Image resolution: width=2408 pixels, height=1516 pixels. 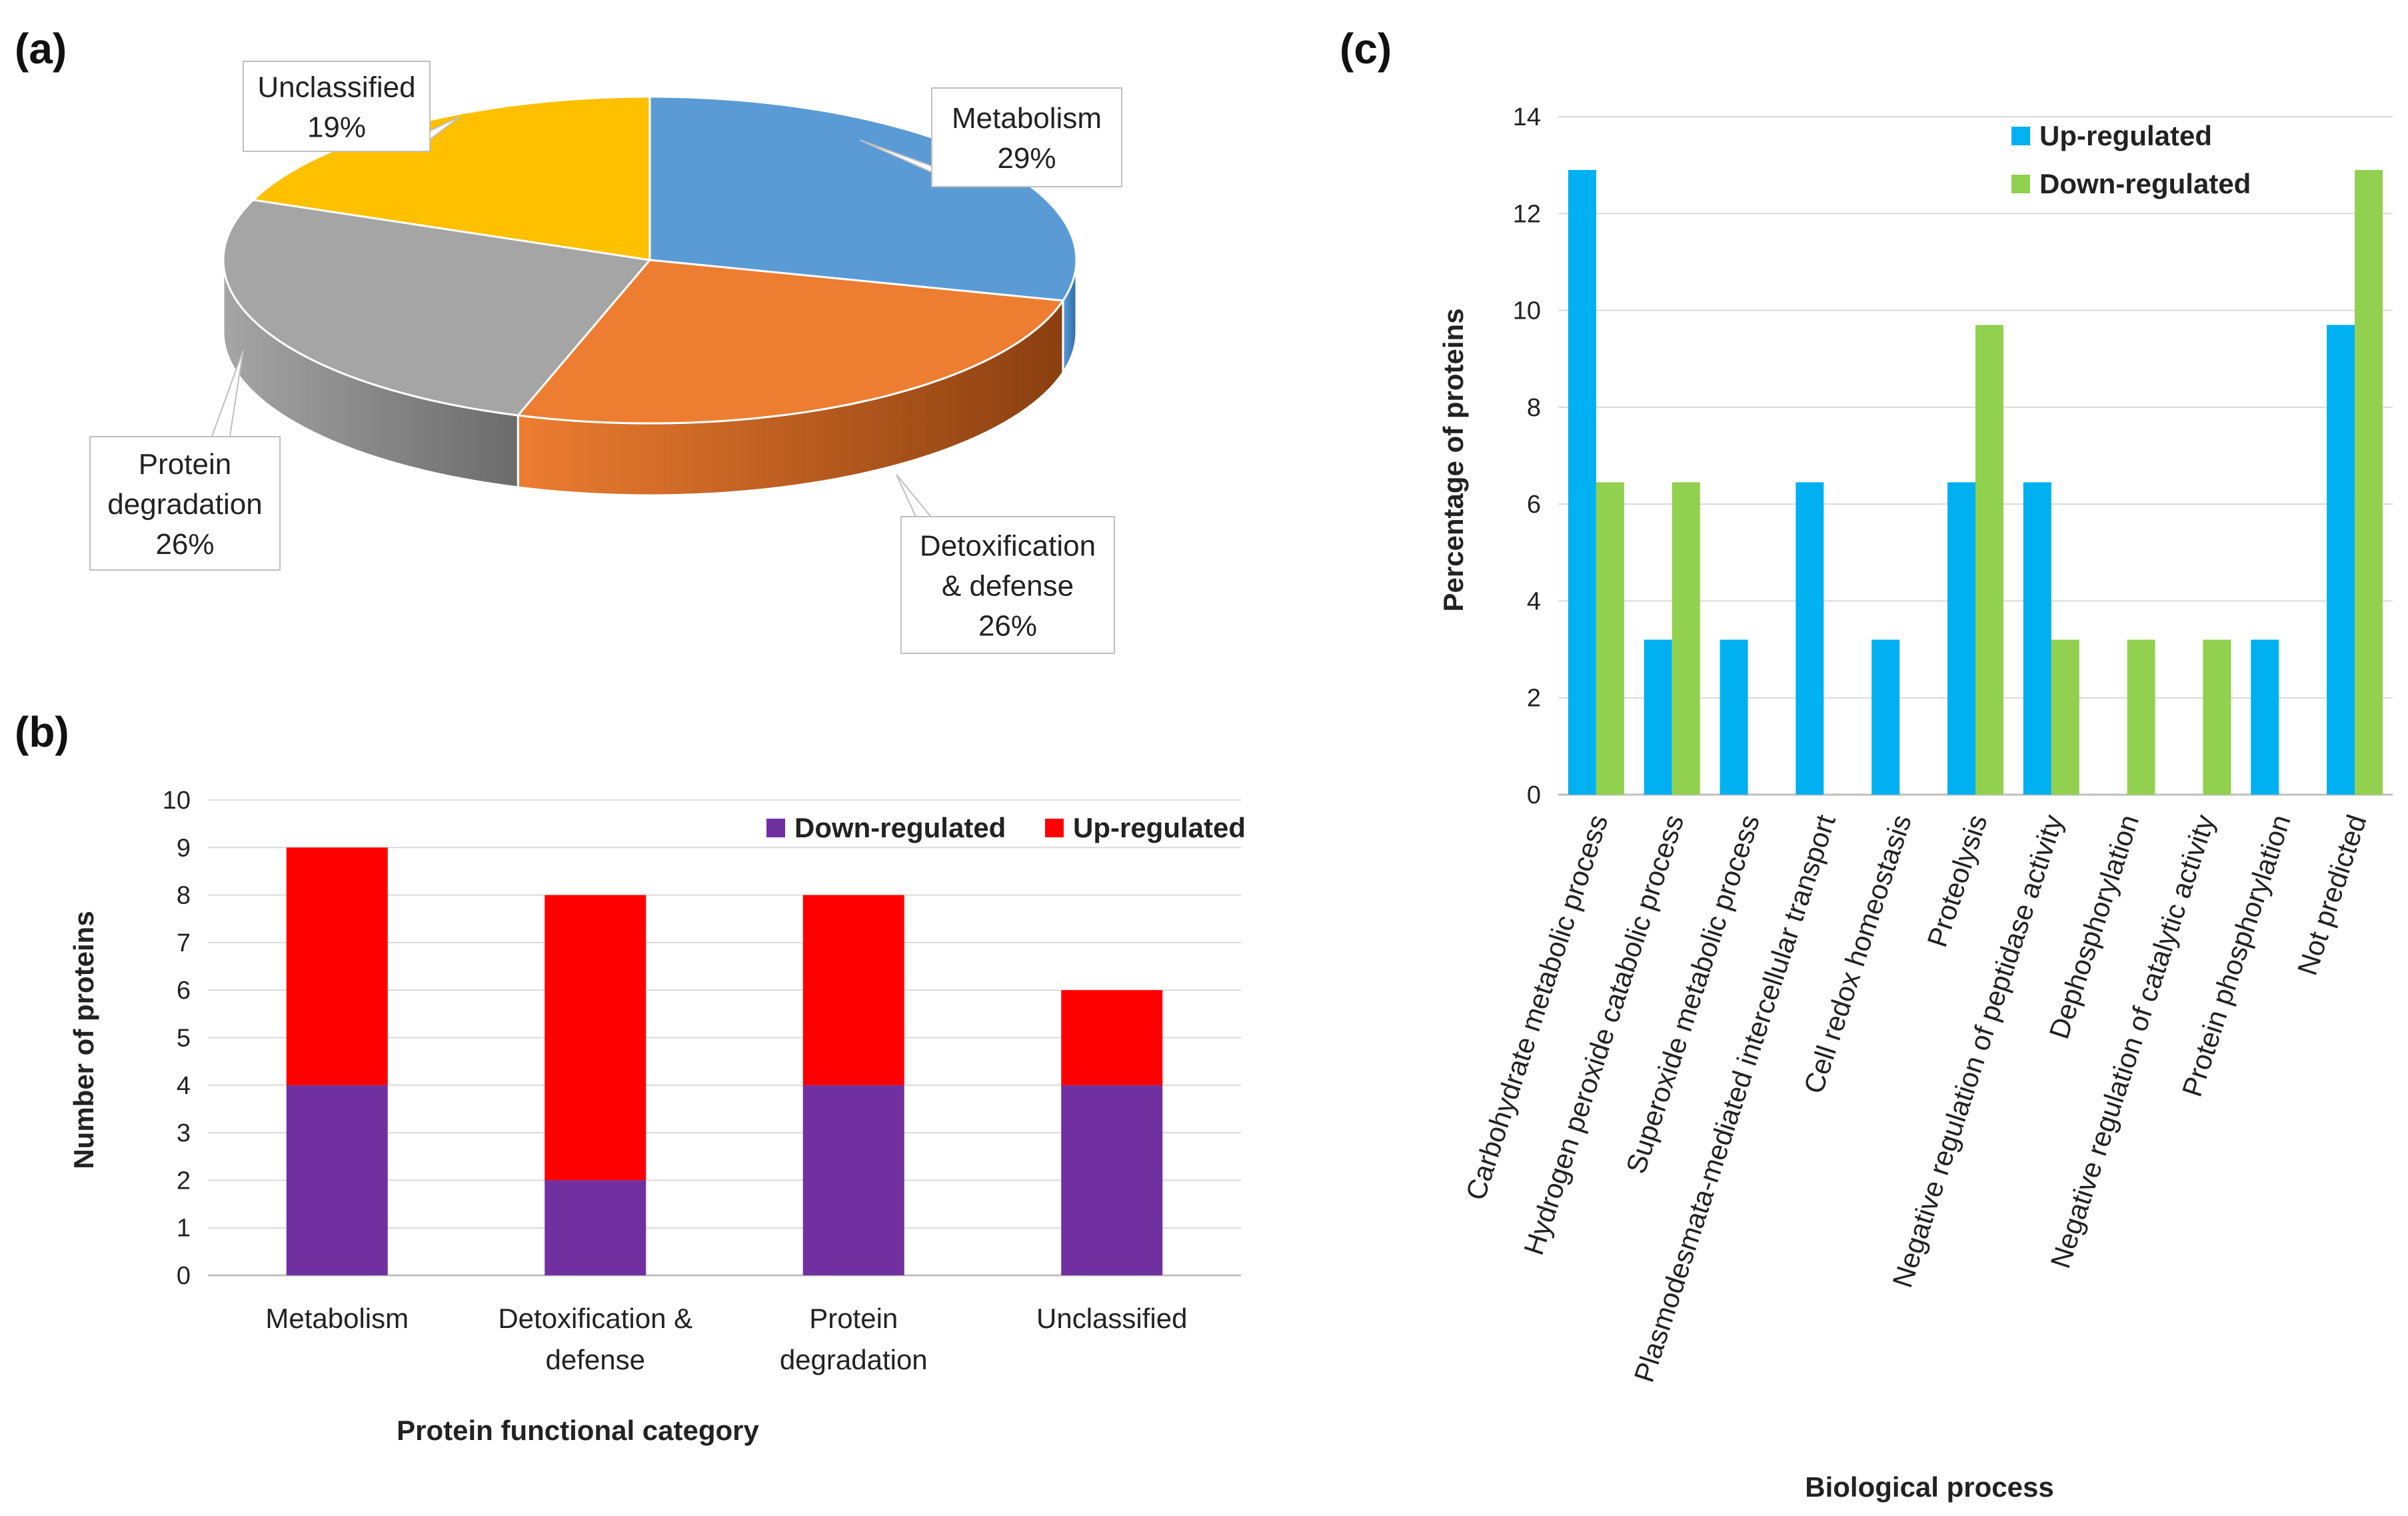 What do you see at coordinates (1582, 482) in the screenshot?
I see `bar-up-regulated-carbohydrate-metabolic-process` at bounding box center [1582, 482].